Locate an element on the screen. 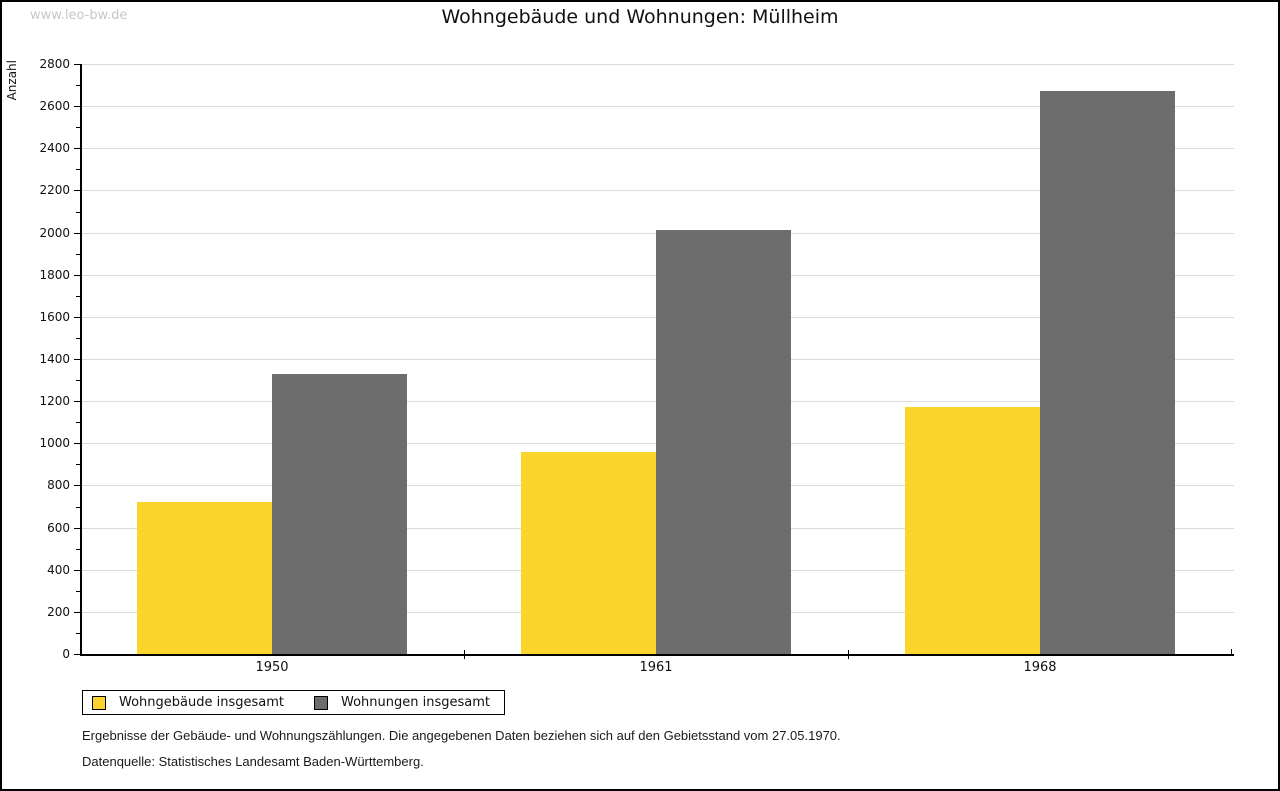 The width and height of the screenshot is (1280, 791). watermark: www.leo-bw.de is located at coordinates (79, 15).